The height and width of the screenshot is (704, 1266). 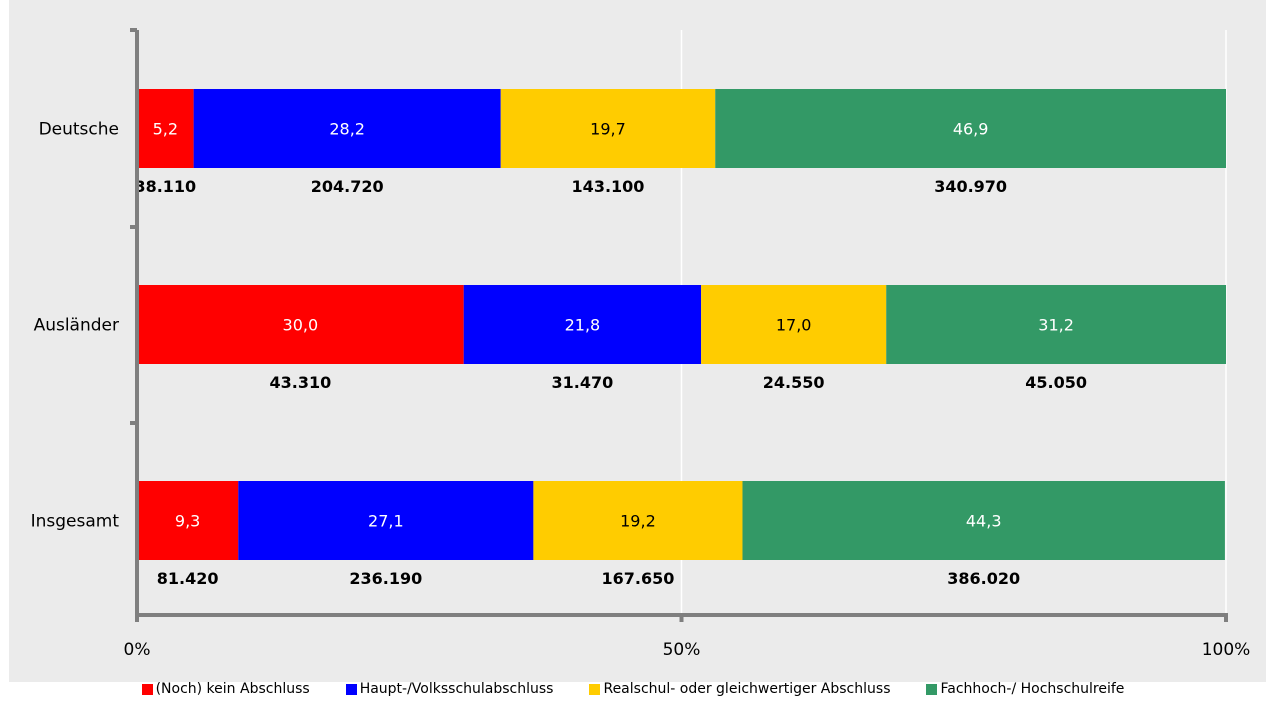 I want to click on data-label-0-2: 19,7, so click(x=608, y=129).